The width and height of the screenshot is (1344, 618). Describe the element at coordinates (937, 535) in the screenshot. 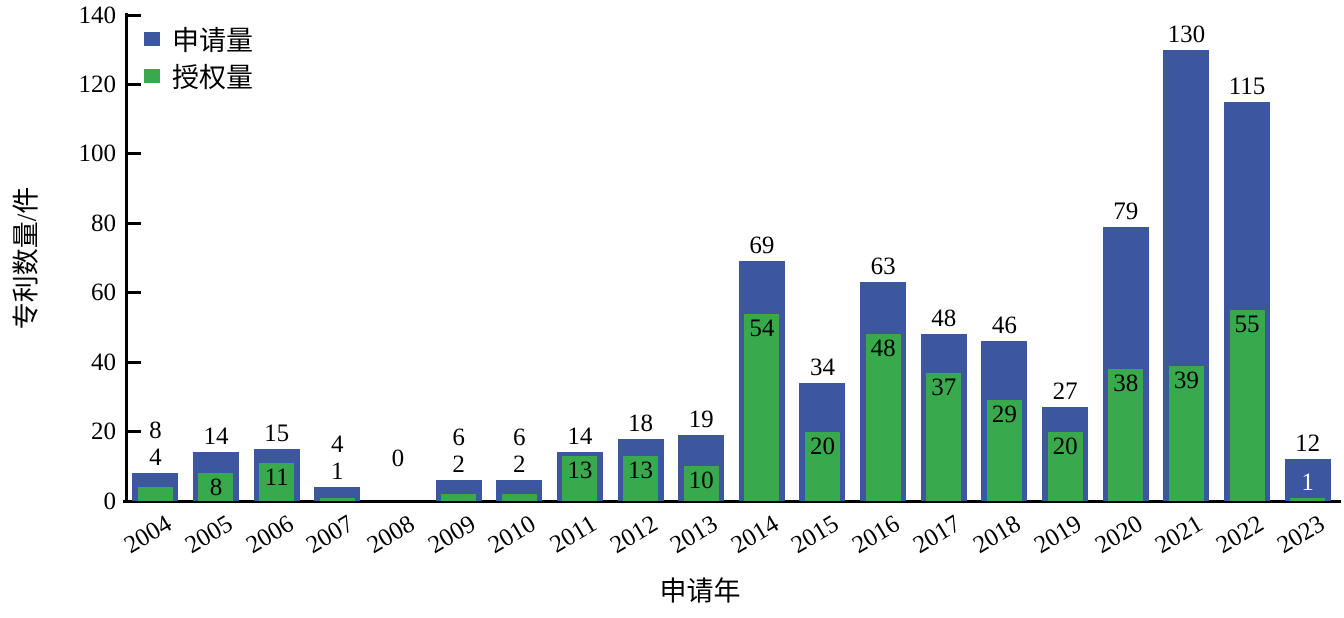

I see `x-tick-label-2017: 2017` at that location.